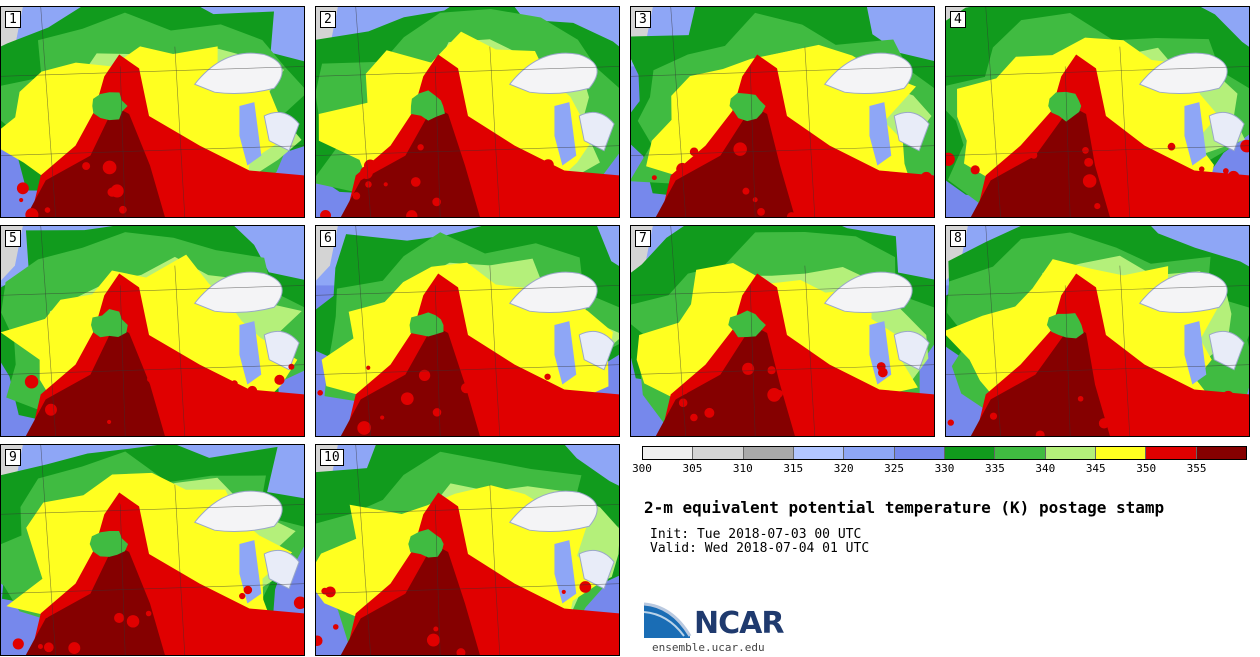 The height and width of the screenshot is (657, 1260). What do you see at coordinates (742, 468) in the screenshot?
I see `colorbar-tick-label: 310` at bounding box center [742, 468].